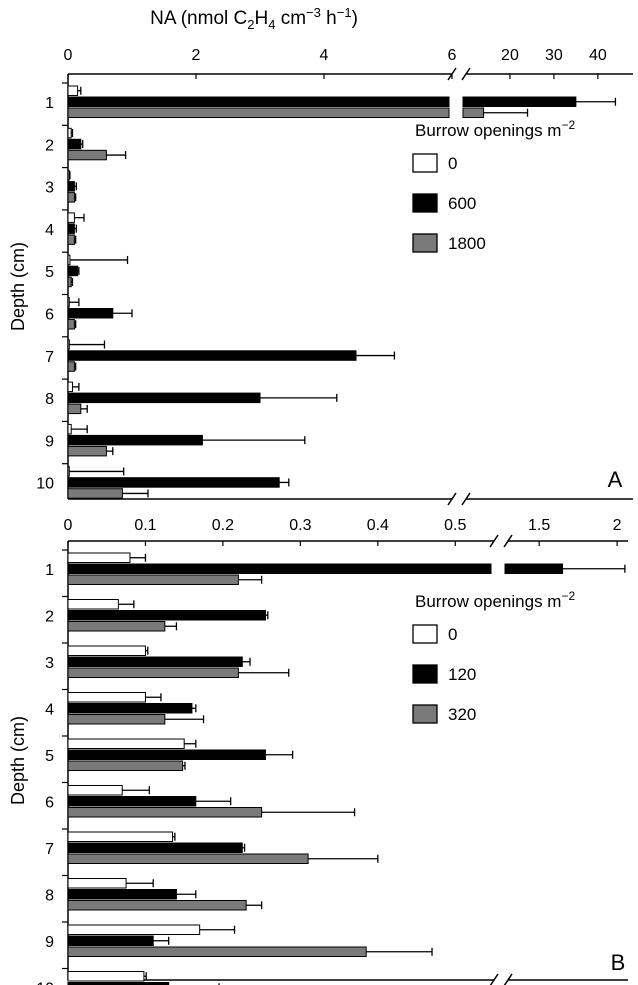  I want to click on bar-depth3-series120, so click(155, 661).